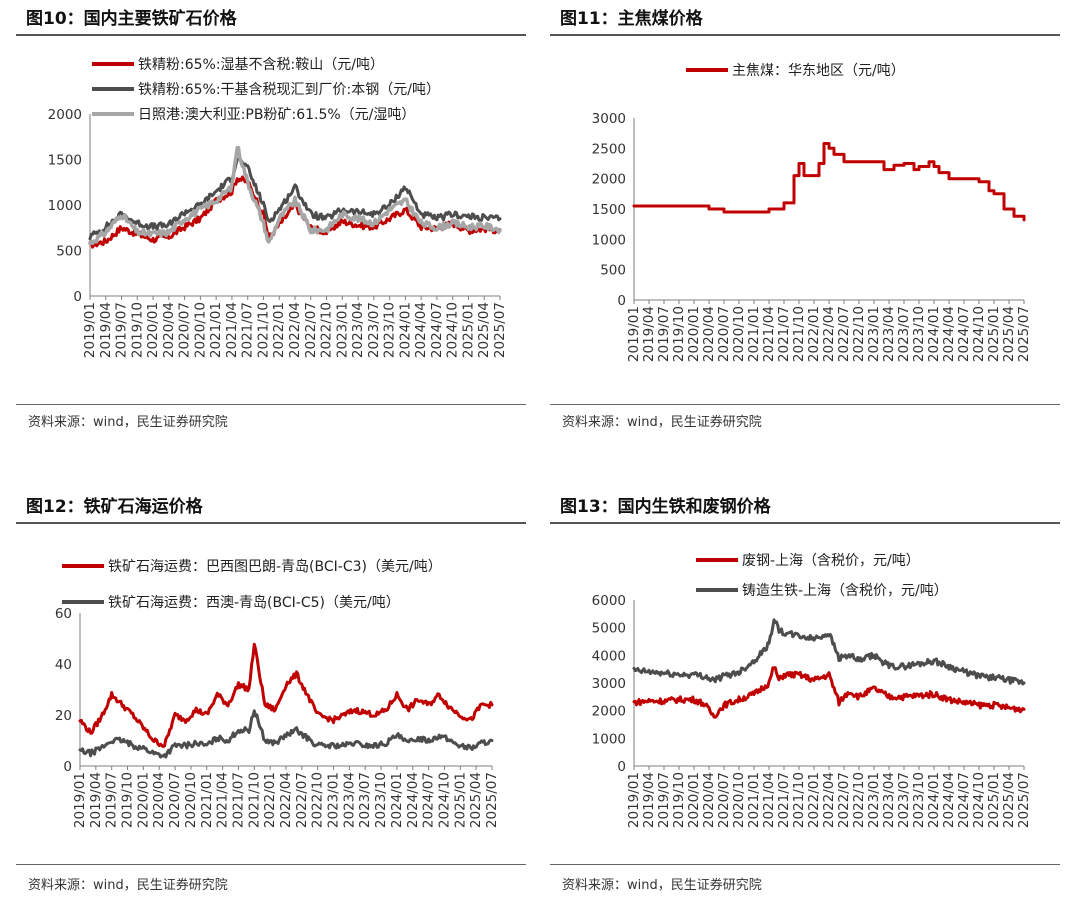  I want to click on y-tick-label: 60, so click(63, 614).